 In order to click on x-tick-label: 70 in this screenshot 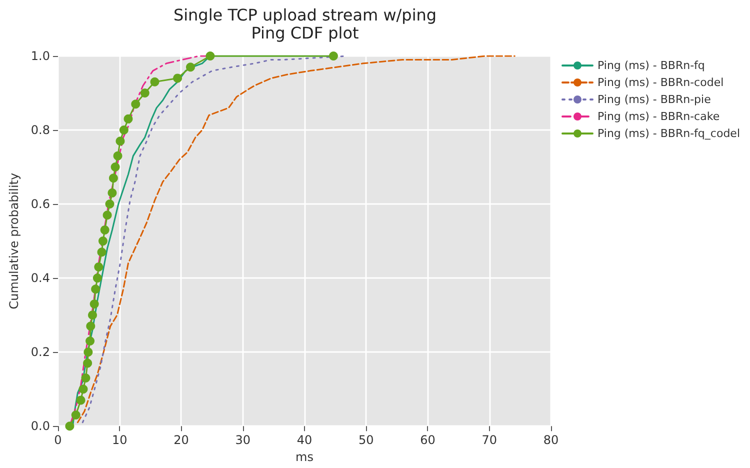, I will do `click(490, 440)`.